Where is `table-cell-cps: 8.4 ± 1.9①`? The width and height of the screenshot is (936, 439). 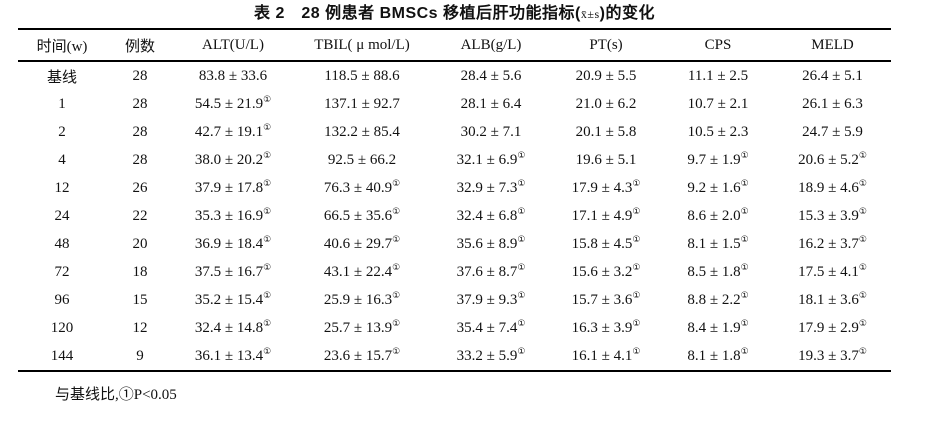 table-cell-cps: 8.4 ± 1.9① is located at coordinates (718, 328).